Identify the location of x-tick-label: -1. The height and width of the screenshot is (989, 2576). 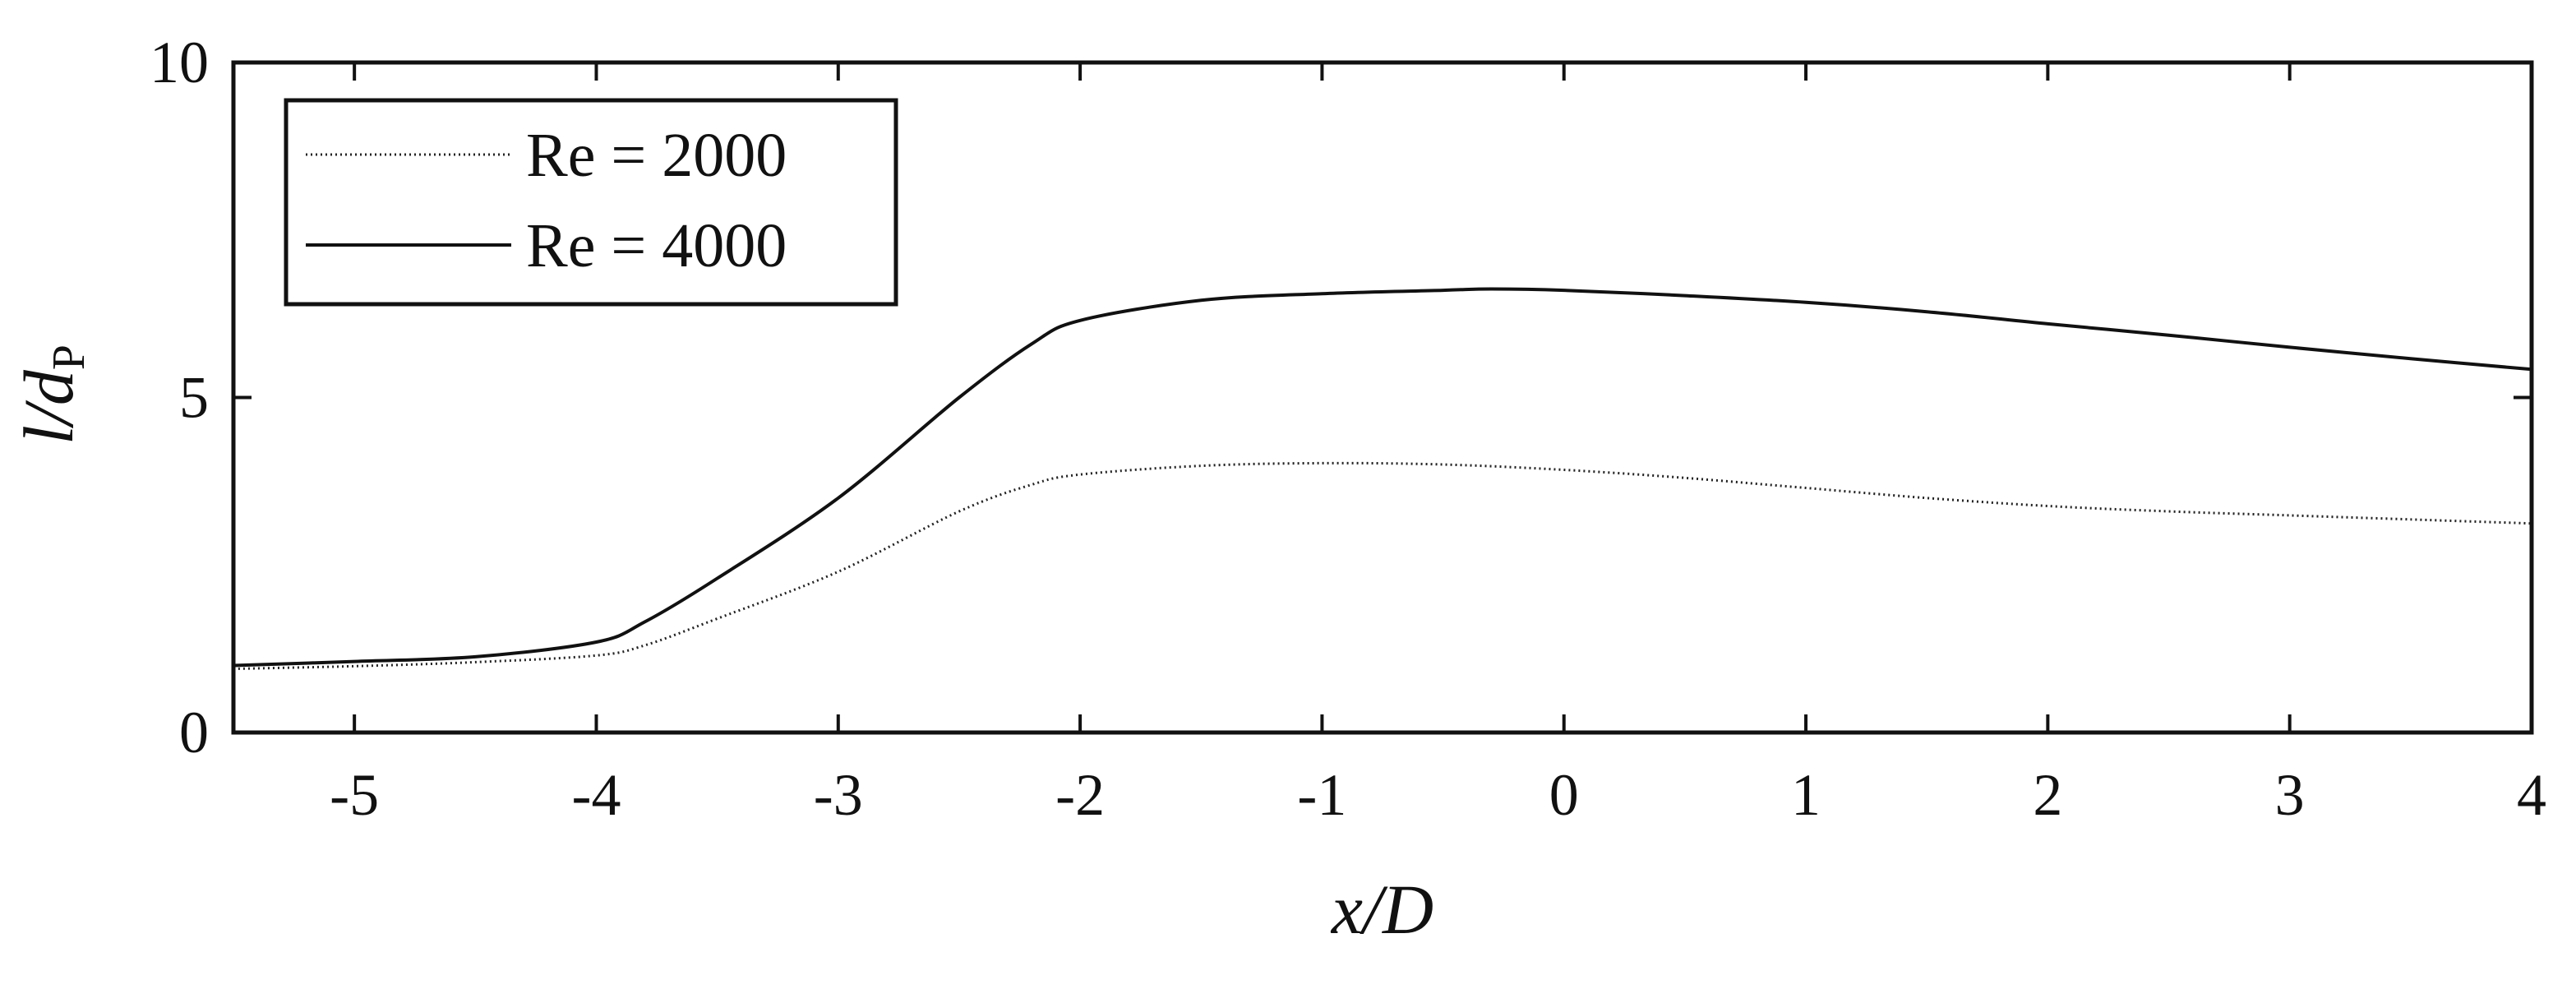
(1322, 795).